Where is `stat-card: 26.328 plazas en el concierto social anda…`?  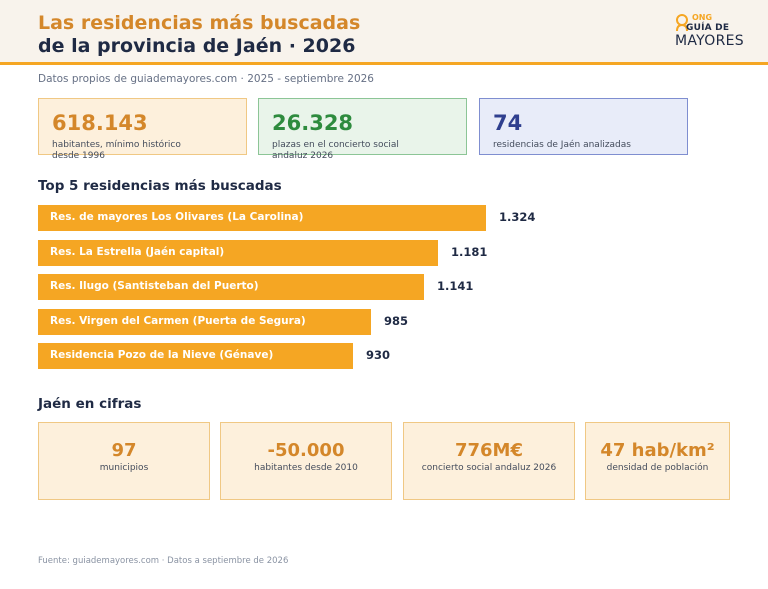
stat-card: 26.328 plazas en el concierto social anda… is located at coordinates (362, 129).